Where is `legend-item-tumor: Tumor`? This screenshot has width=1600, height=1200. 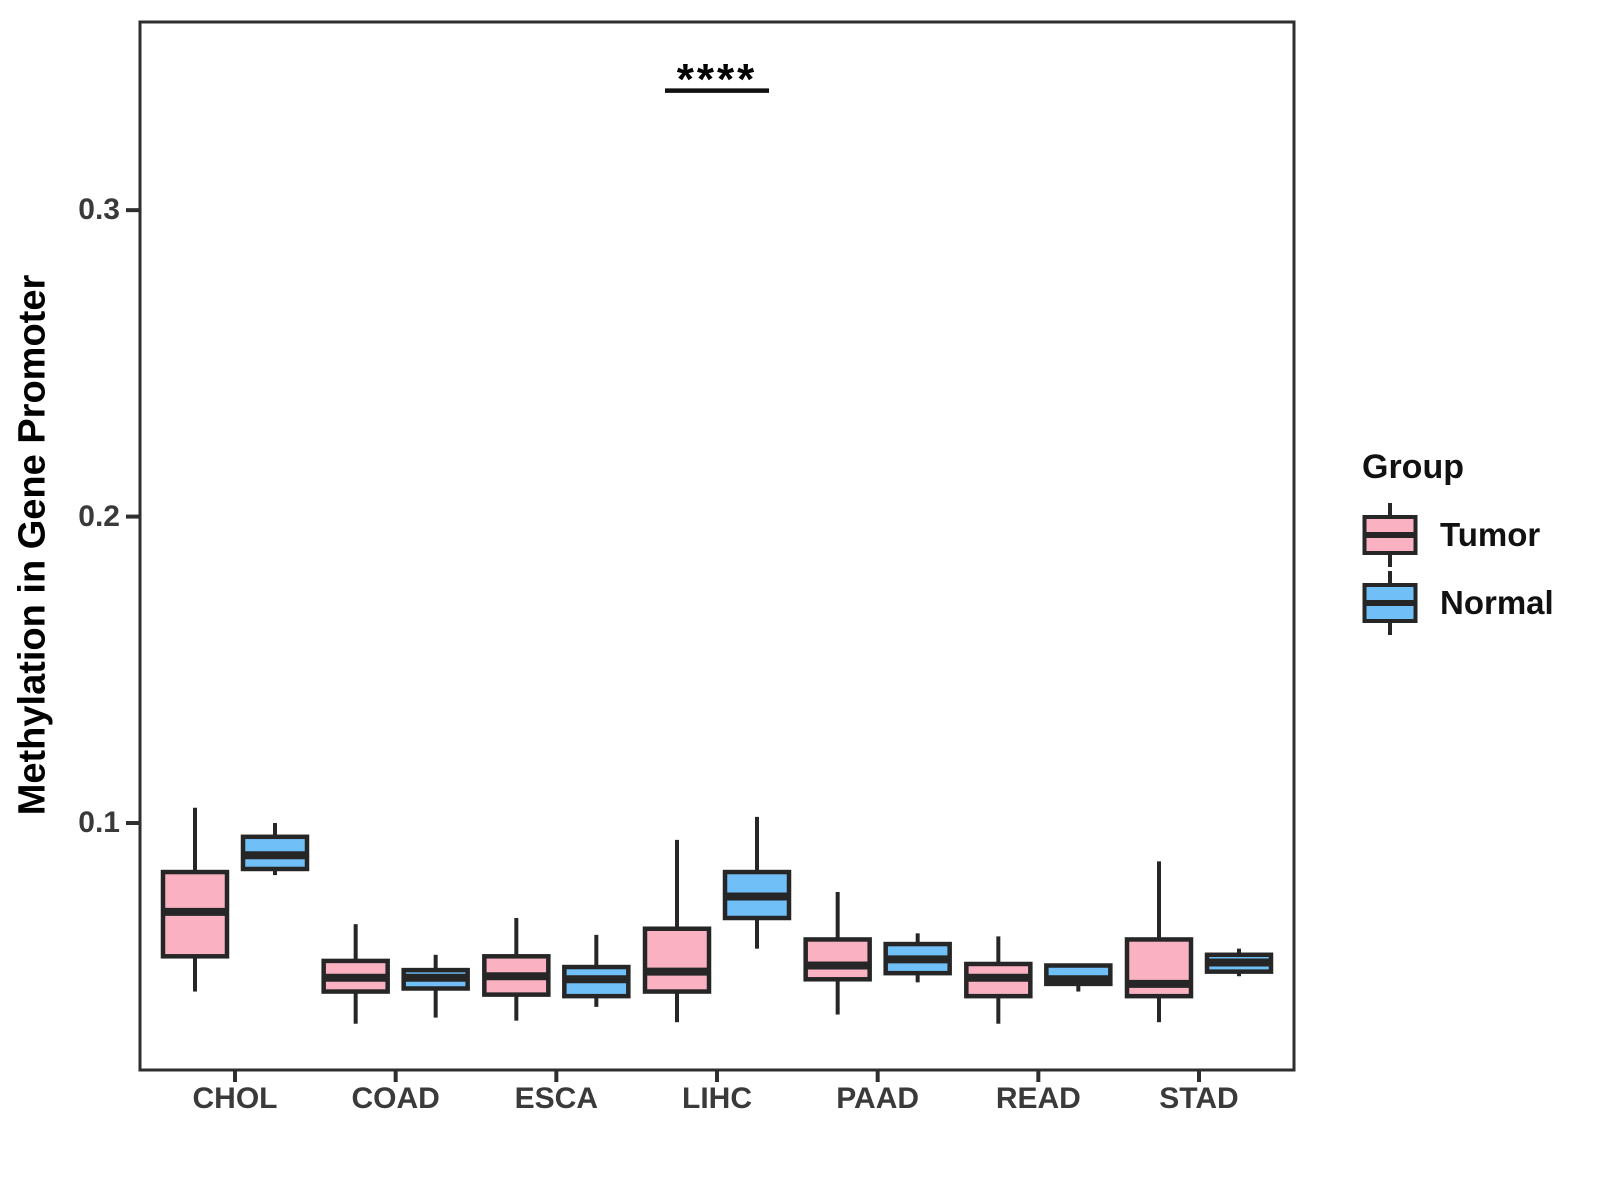
legend-item-tumor: Tumor is located at coordinates (1458, 535).